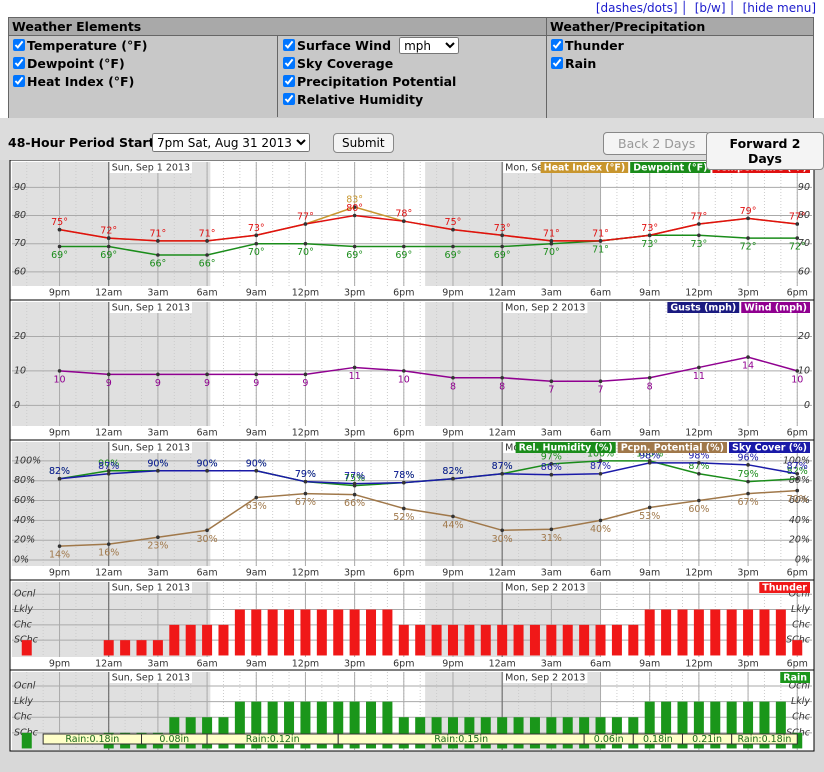  I want to click on data-label: 82%, so click(59, 471).